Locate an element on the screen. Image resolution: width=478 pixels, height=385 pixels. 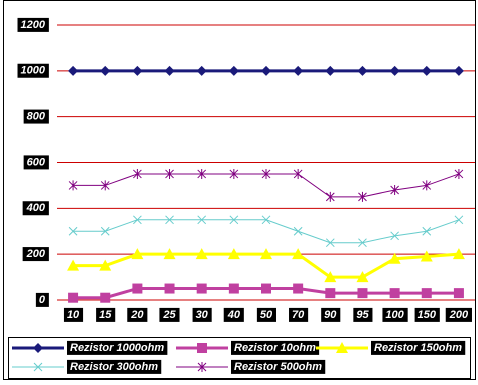
y-tick-label-group: 0 is located at coordinates (42, 299).